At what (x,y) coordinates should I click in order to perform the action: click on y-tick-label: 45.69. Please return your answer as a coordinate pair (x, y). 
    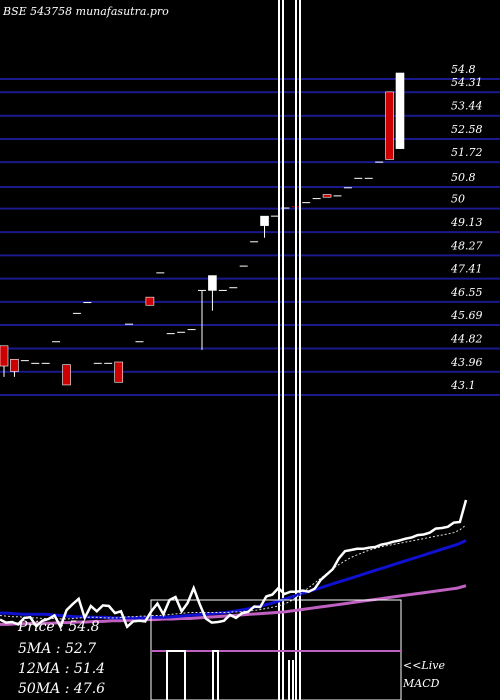
    Looking at the image, I should click on (466, 315).